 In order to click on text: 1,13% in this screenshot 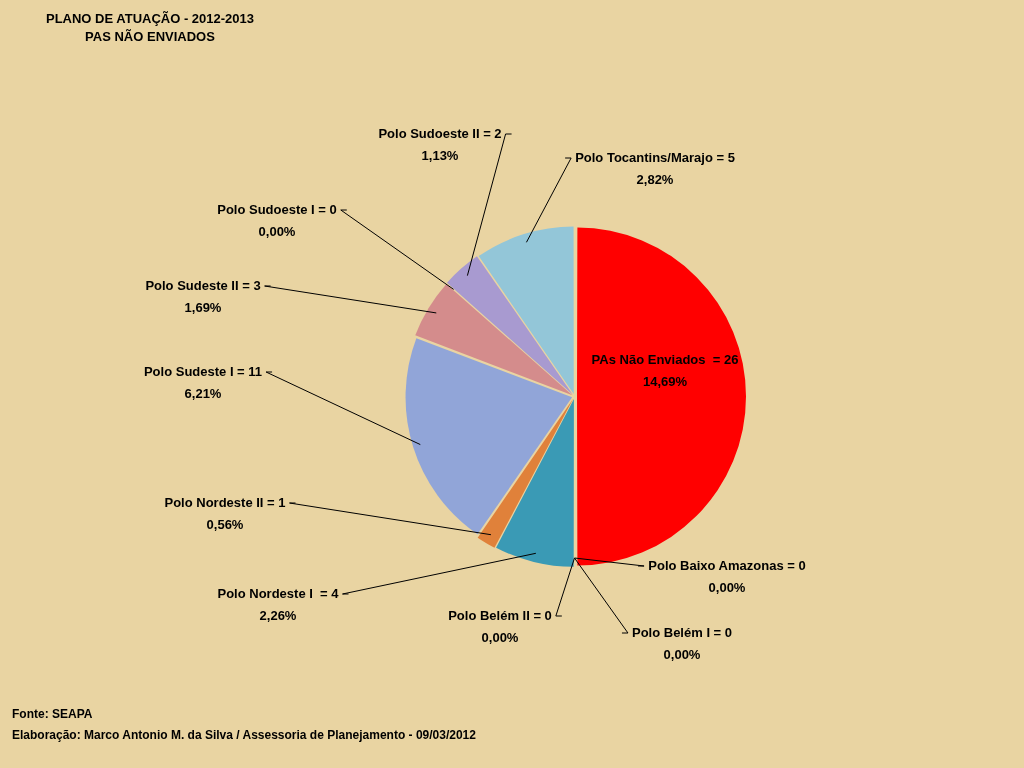, I will do `click(440, 155)`.